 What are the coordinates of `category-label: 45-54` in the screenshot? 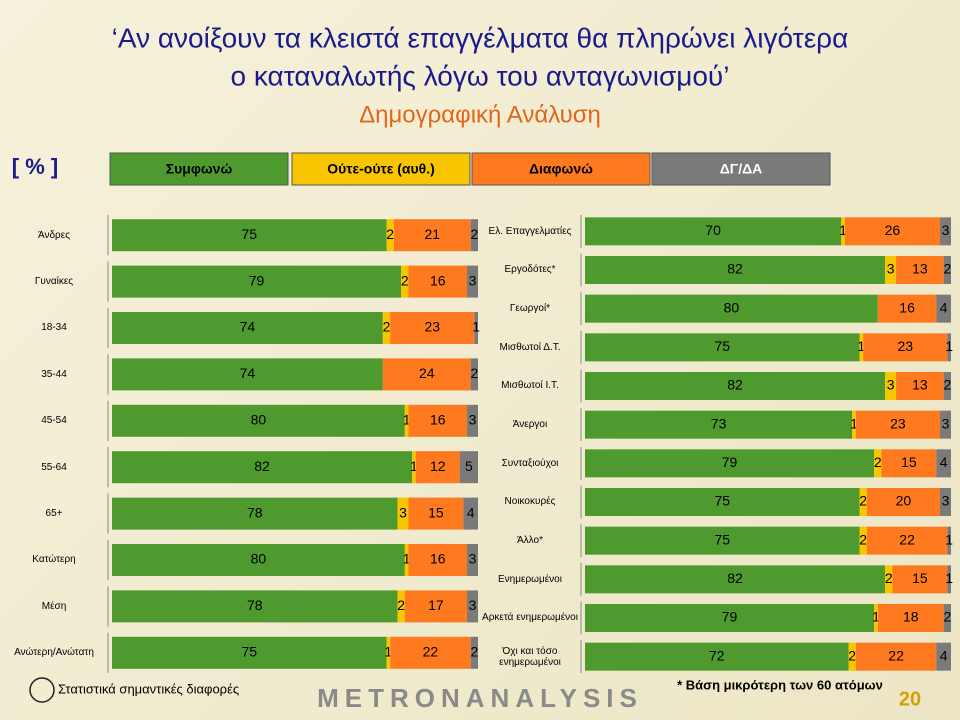 It's located at (54, 421).